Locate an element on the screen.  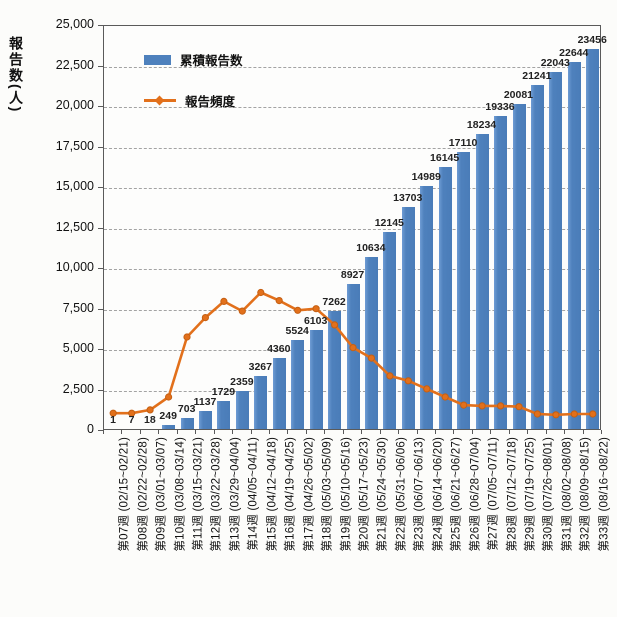
bar-value-label: 19336 is located at coordinates (500, 106).